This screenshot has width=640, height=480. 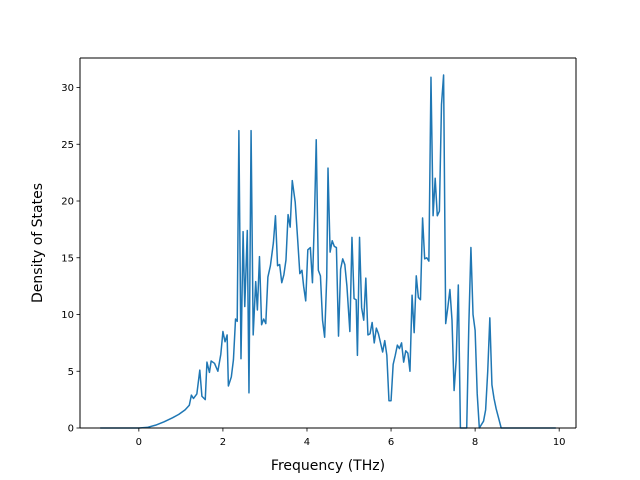 What do you see at coordinates (139, 442) in the screenshot?
I see `x-tick-label: 0` at bounding box center [139, 442].